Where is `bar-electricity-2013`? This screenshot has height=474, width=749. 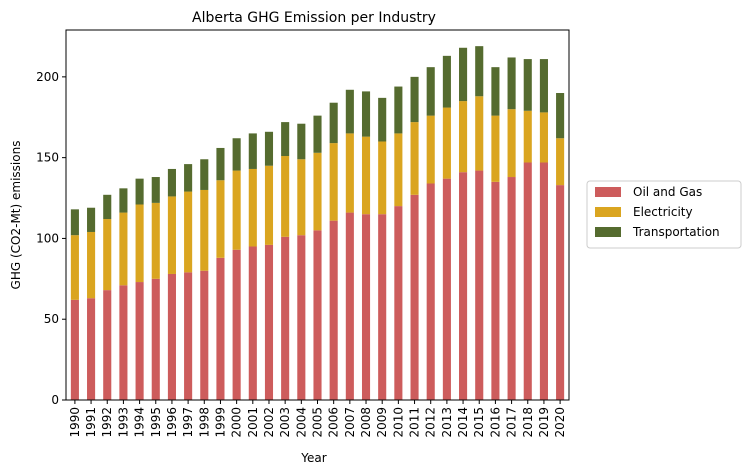 bar-electricity-2013 is located at coordinates (446, 143).